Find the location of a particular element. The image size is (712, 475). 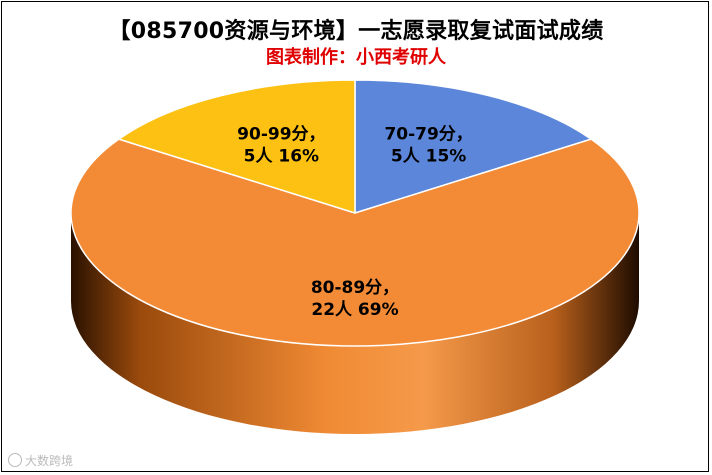

watermark-icon is located at coordinates (15, 460).